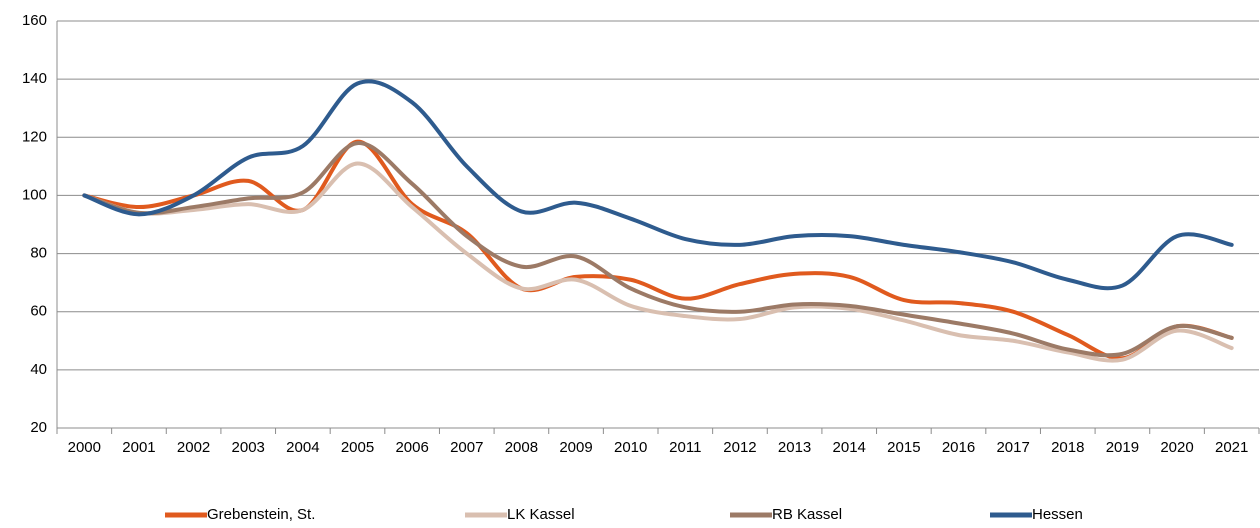 This screenshot has width=1260, height=528. Describe the element at coordinates (34, 136) in the screenshot. I see `y-tick-label: 120` at that location.